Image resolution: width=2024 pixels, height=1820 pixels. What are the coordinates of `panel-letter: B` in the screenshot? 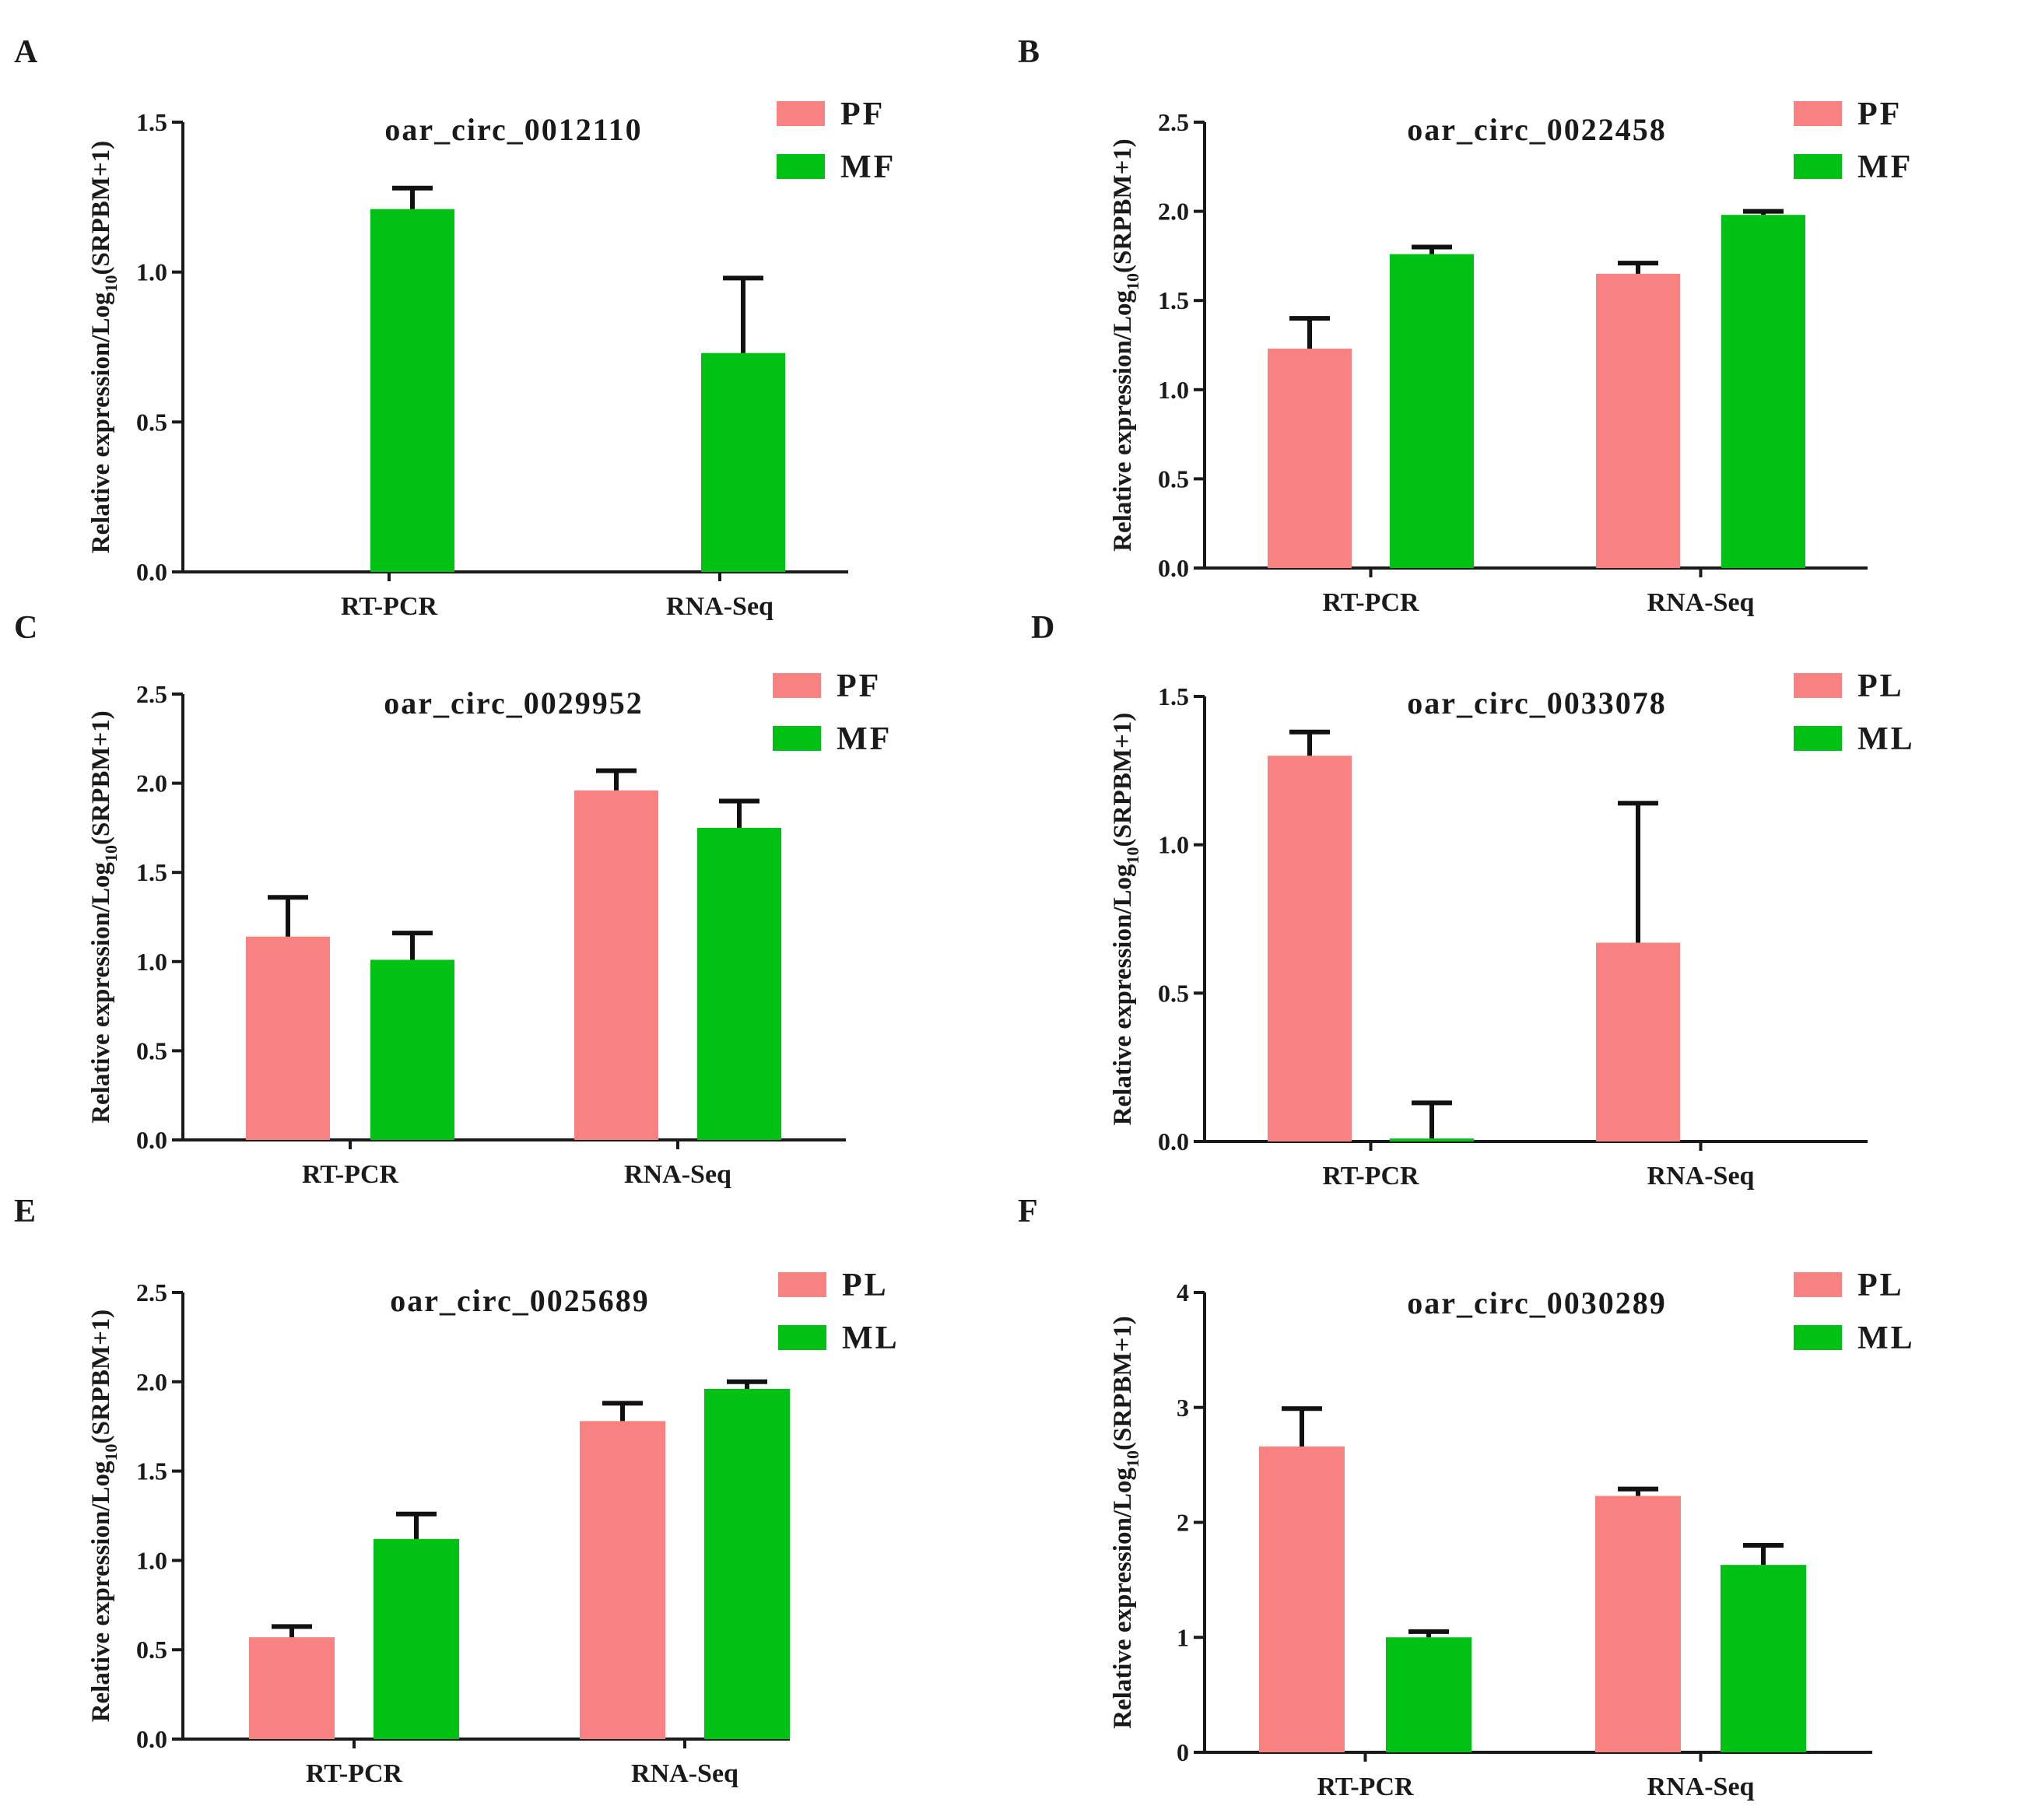 It's located at (1029, 52).